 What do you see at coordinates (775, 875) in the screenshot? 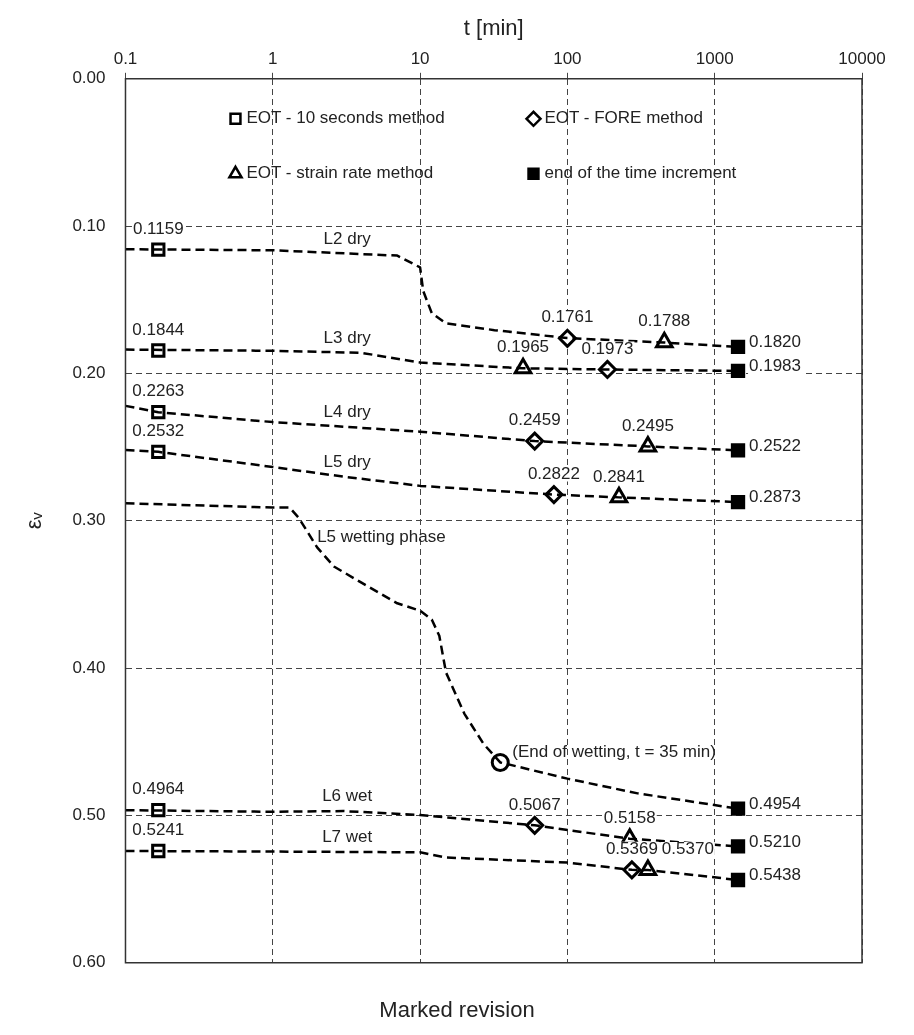
I see `data-label: 0.5438` at bounding box center [775, 875].